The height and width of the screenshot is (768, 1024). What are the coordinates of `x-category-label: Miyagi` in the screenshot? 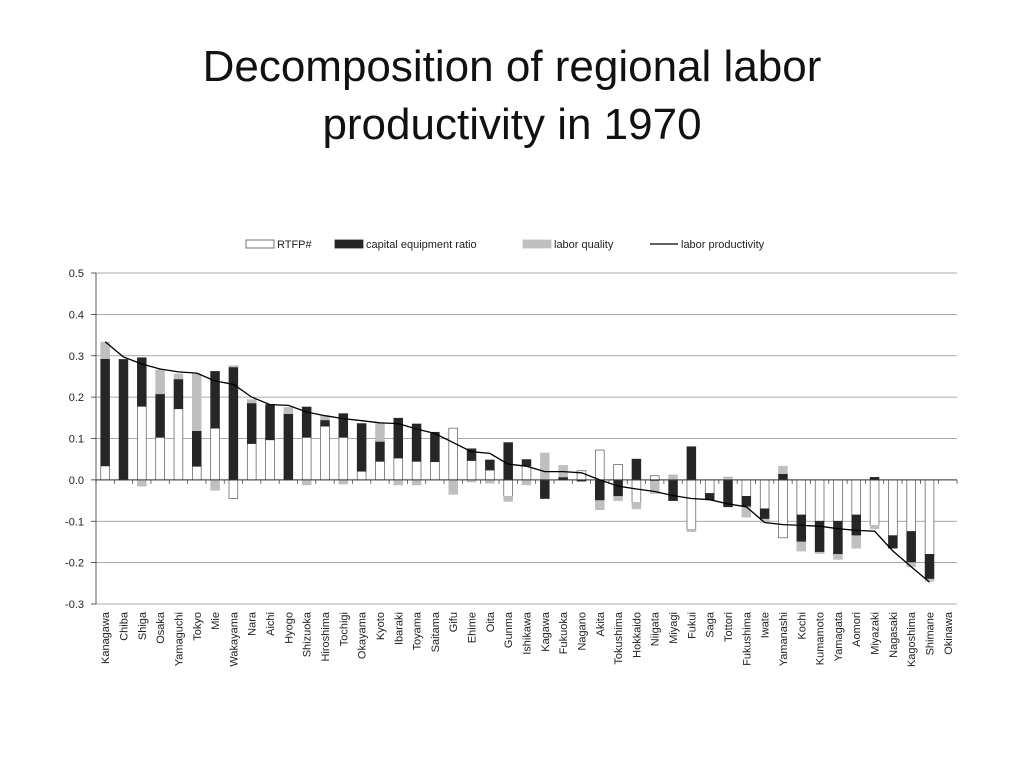 It's located at (674, 628).